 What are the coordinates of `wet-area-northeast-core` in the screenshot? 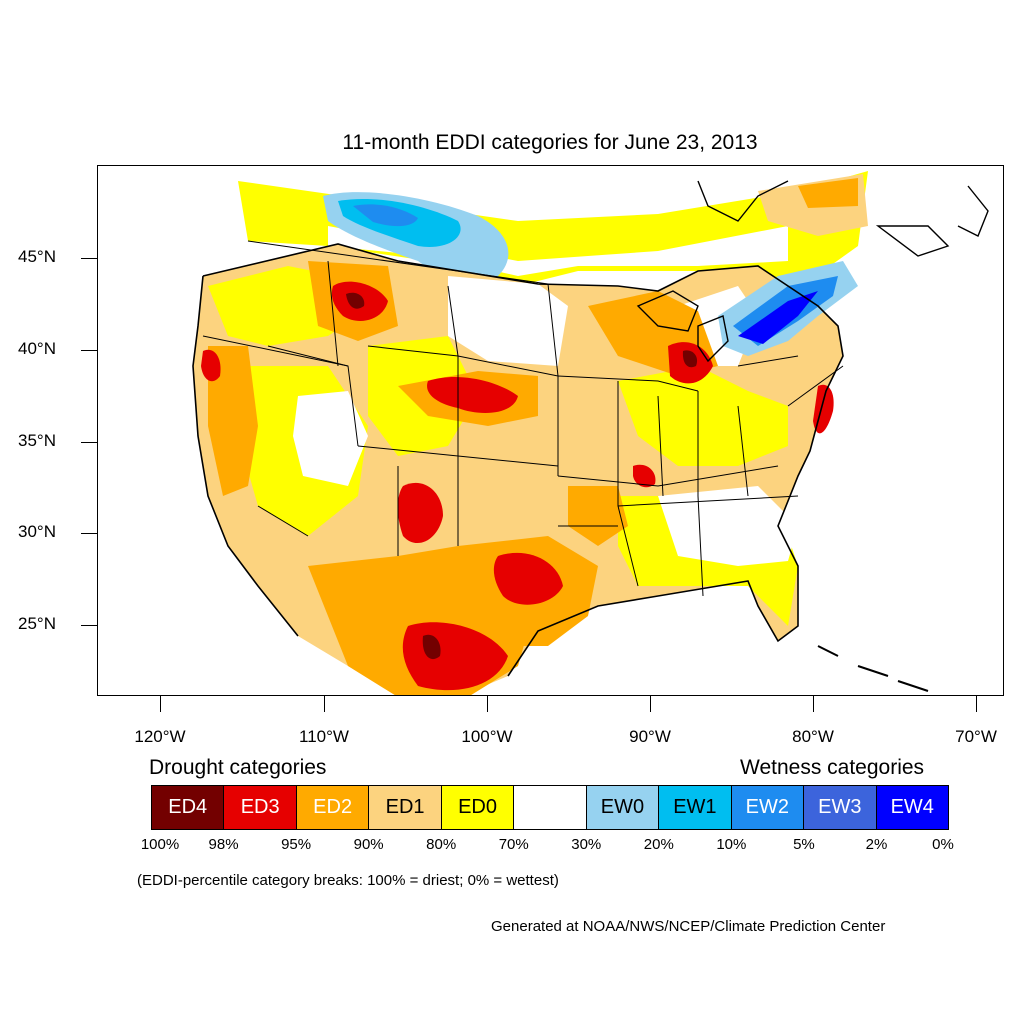 It's located at (778, 317).